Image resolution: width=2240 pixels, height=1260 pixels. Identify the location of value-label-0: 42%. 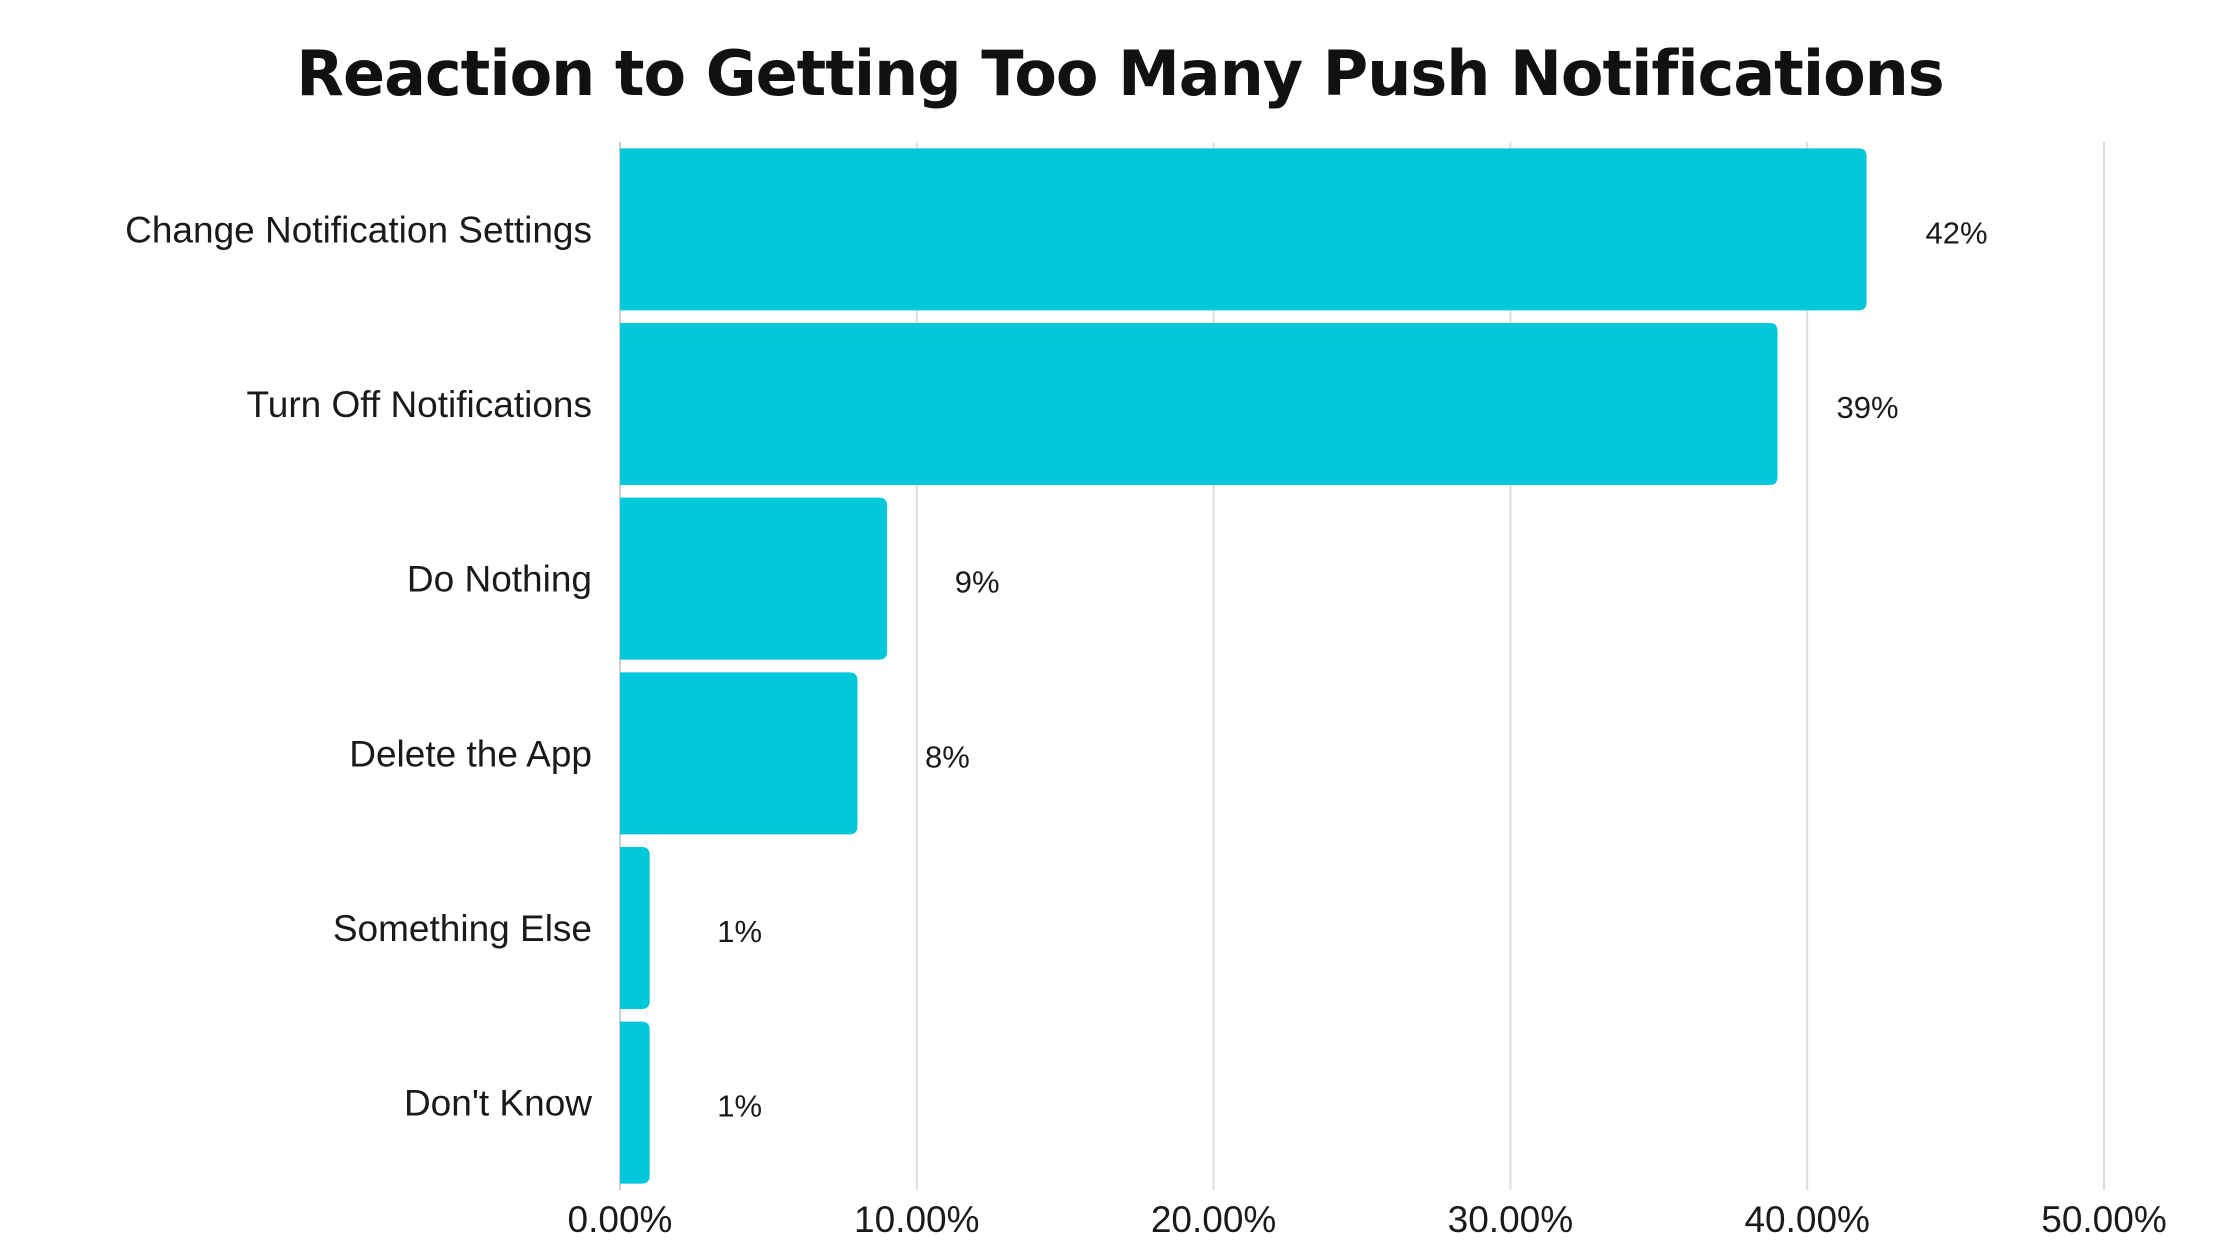
(1957, 232).